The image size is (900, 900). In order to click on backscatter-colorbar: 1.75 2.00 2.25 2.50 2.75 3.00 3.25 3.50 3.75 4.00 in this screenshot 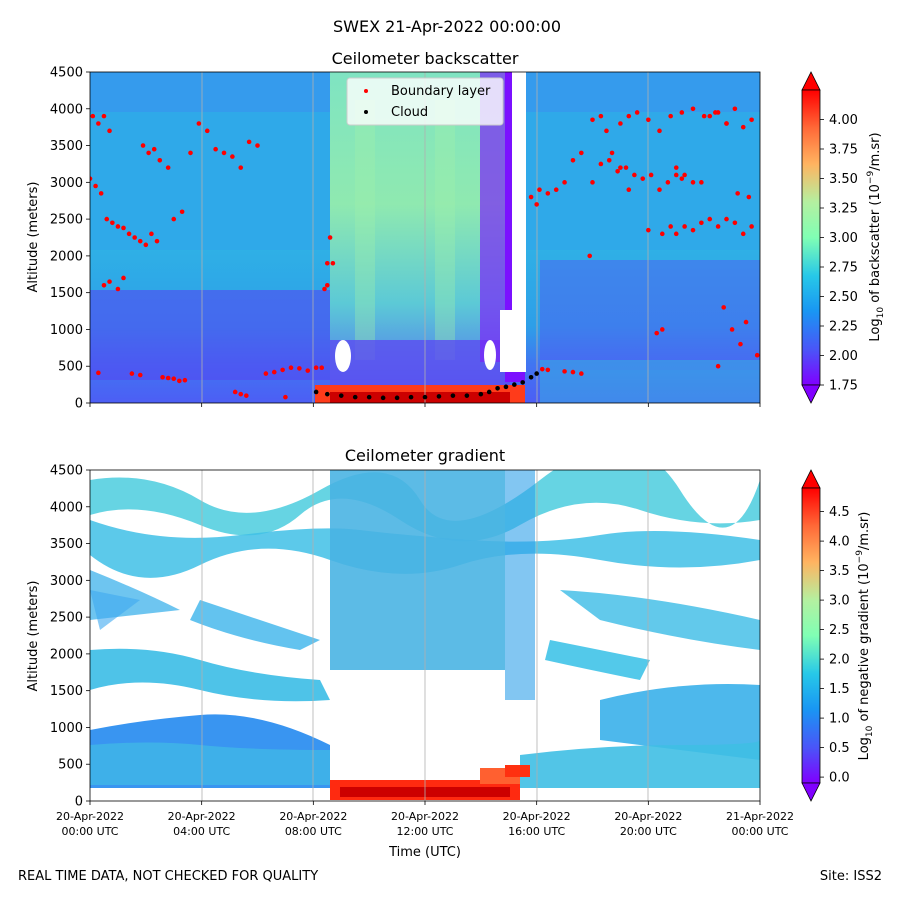, I will do `click(829, 237)`.